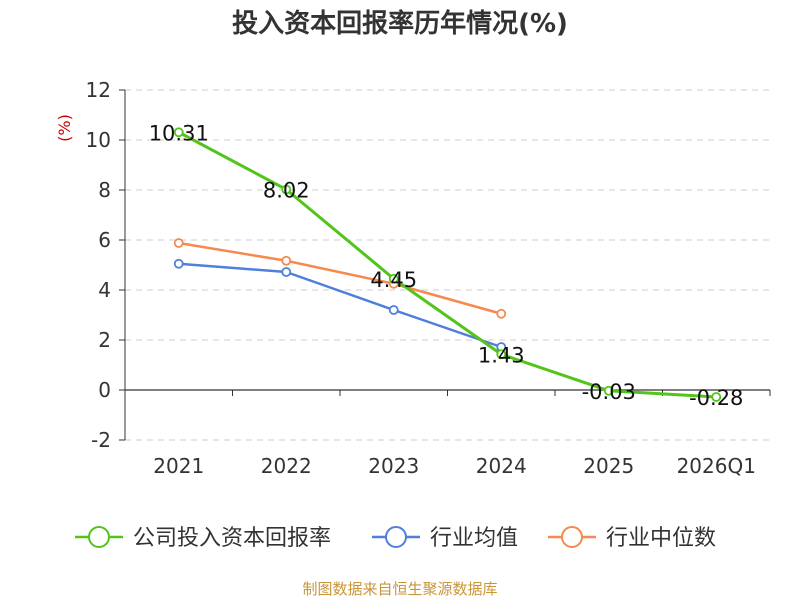 The width and height of the screenshot is (800, 600). Describe the element at coordinates (98, 140) in the screenshot. I see `y-tick-label: 10` at that location.